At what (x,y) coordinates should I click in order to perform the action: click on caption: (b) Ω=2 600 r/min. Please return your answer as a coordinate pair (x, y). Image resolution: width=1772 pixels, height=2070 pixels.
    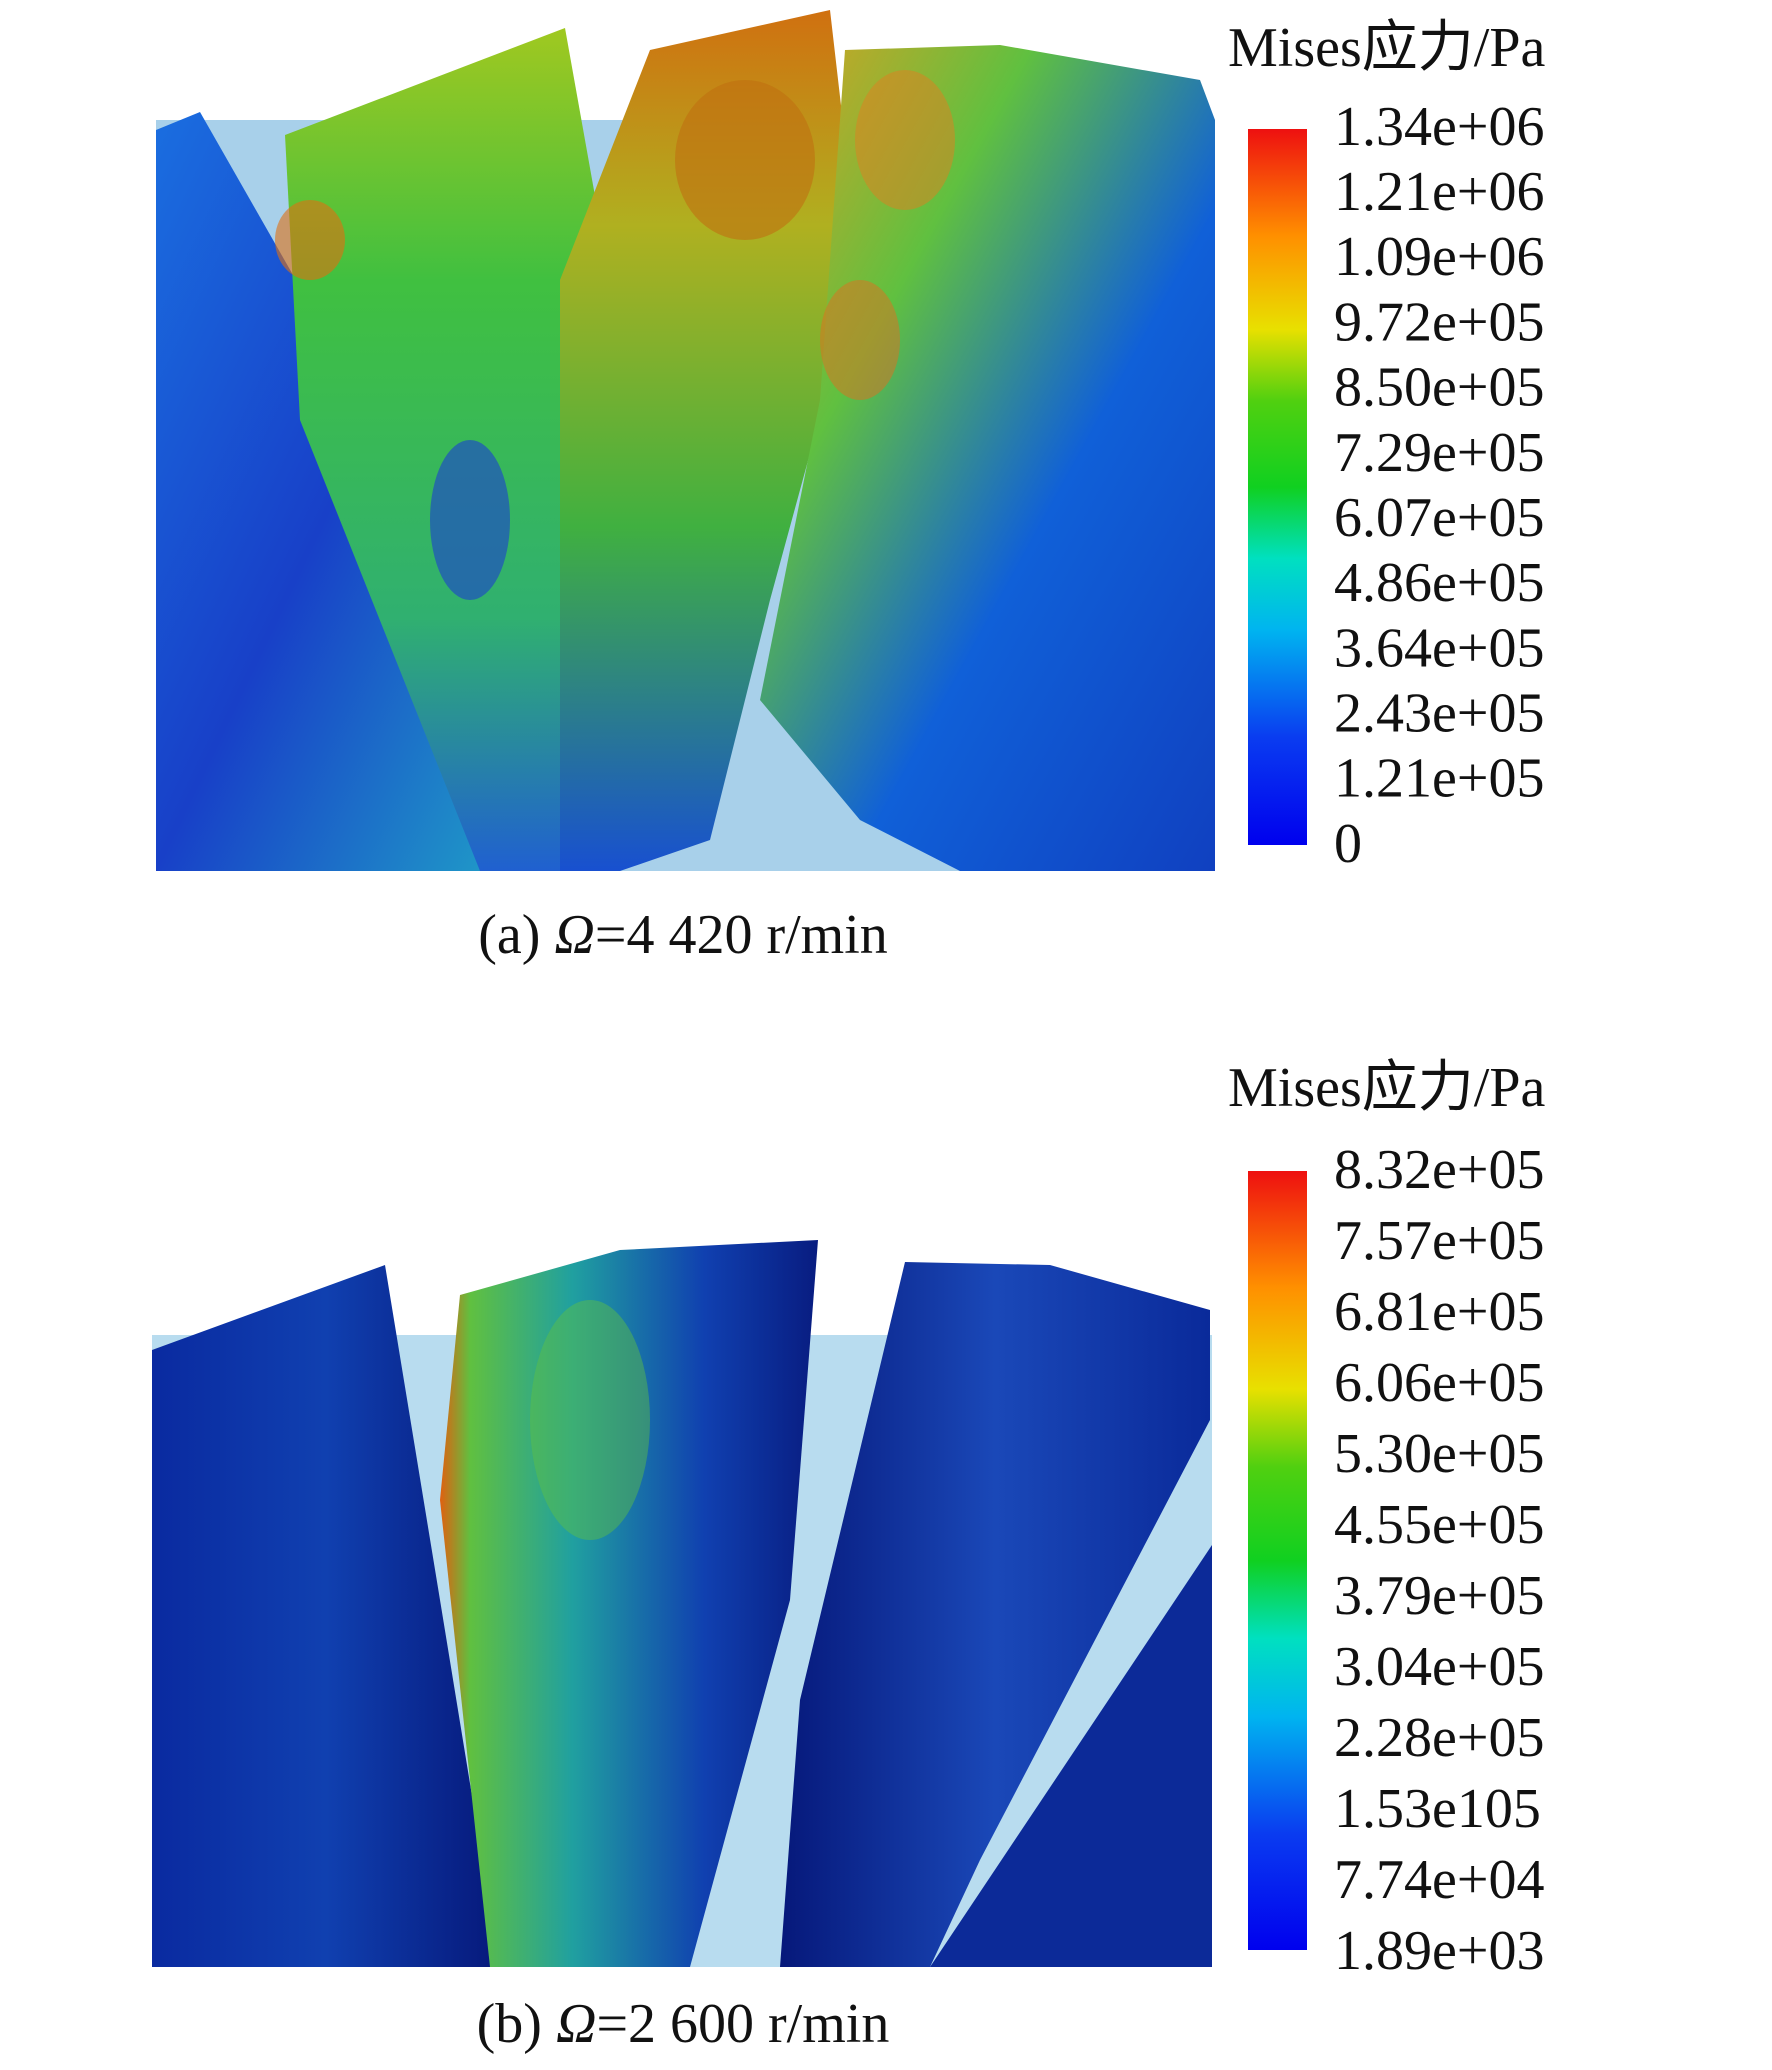
    Looking at the image, I should click on (683, 2024).